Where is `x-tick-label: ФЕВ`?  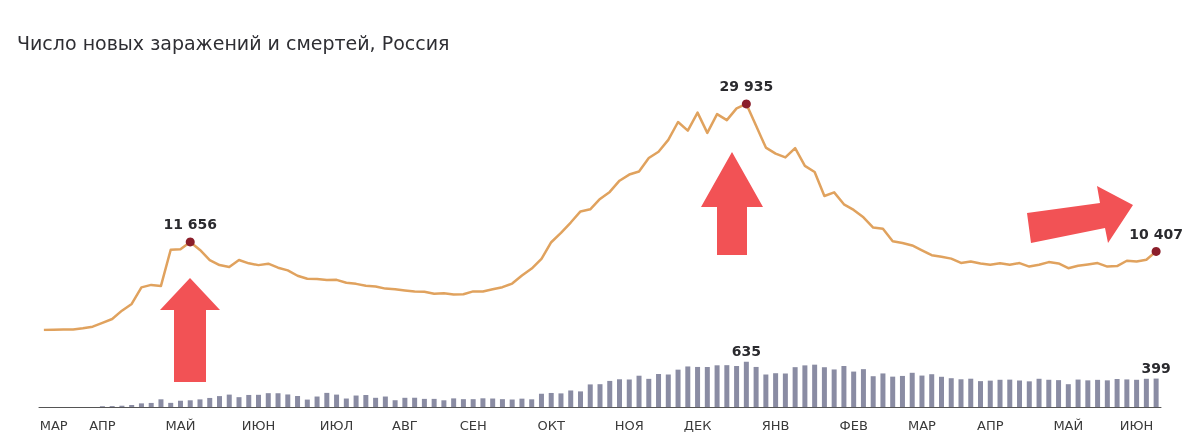 x-tick-label: ФЕВ is located at coordinates (853, 425).